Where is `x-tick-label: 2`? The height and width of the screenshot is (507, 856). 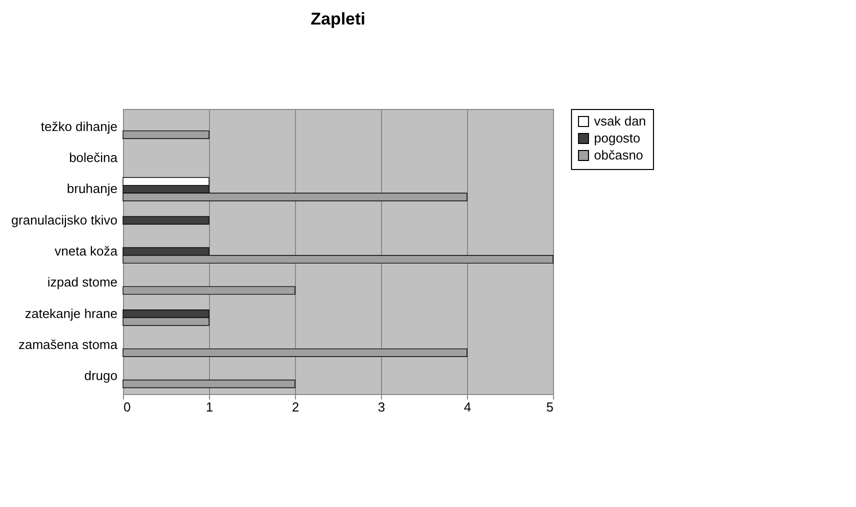
x-tick-label: 2 is located at coordinates (296, 407).